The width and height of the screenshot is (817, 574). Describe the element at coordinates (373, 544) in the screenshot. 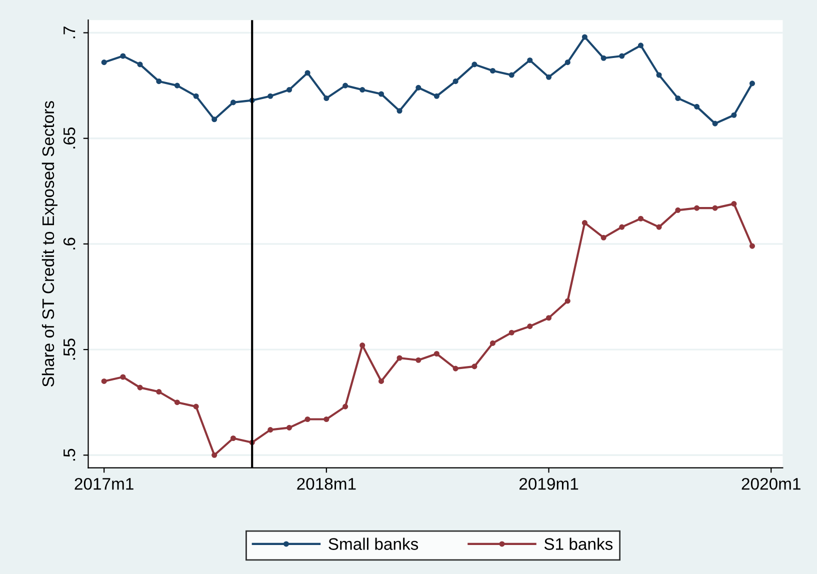

I see `legend-label: Small banks` at that location.